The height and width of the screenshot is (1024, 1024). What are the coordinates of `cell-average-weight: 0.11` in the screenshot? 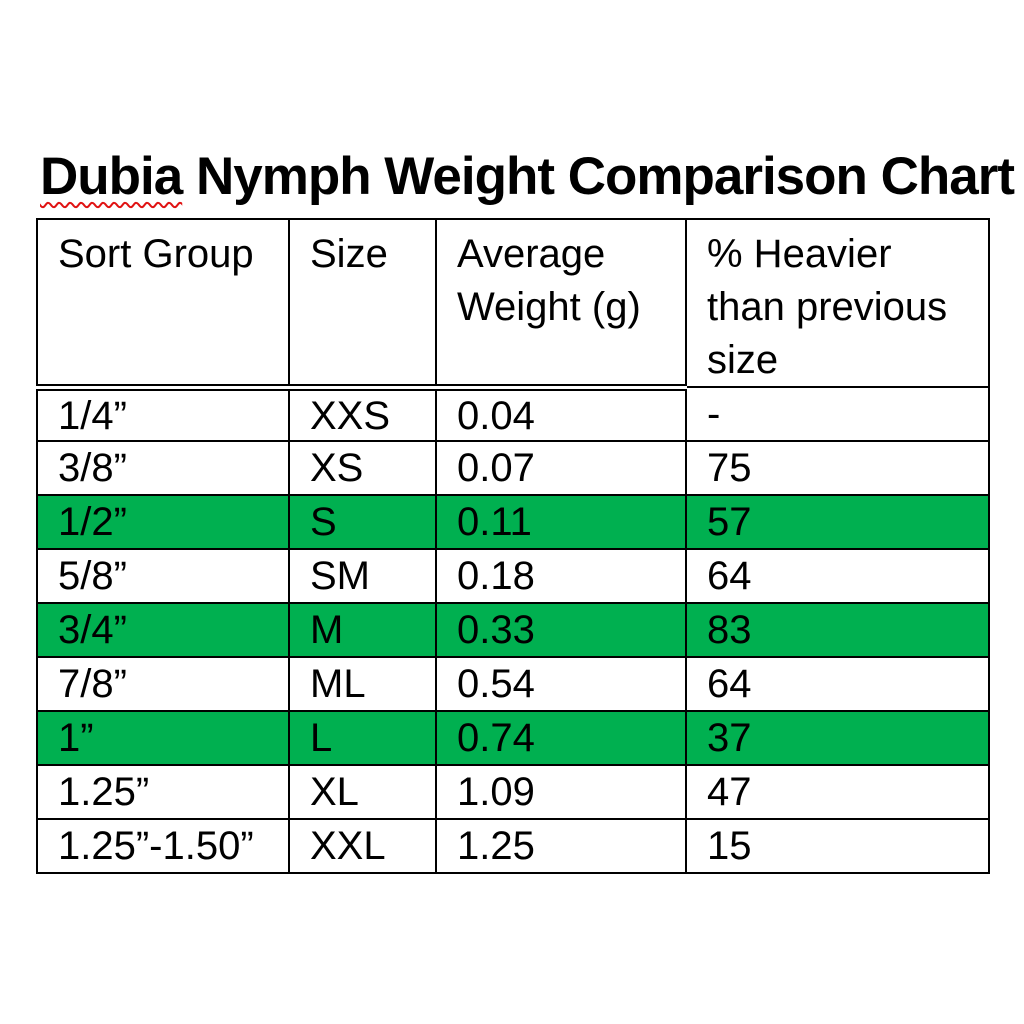 It's located at (561, 522).